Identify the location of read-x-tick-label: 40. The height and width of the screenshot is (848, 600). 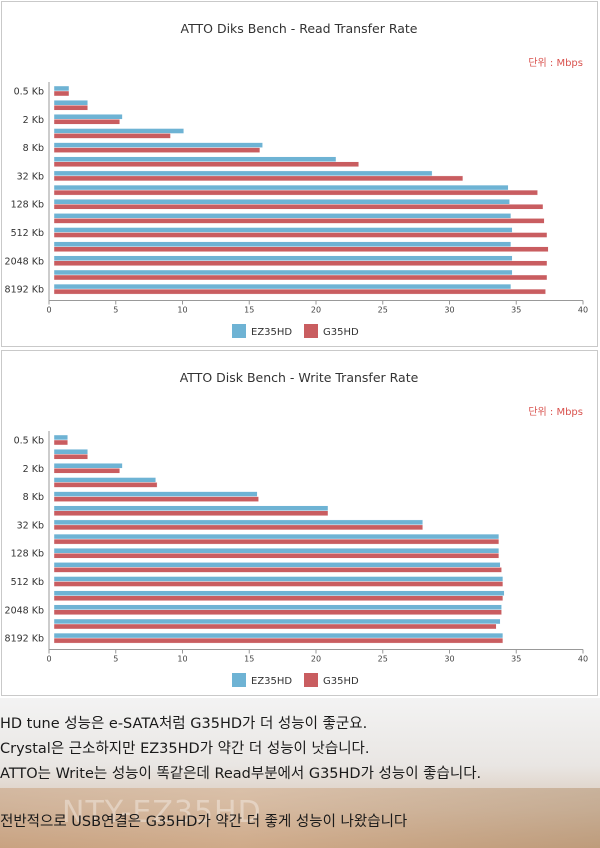
(583, 310).